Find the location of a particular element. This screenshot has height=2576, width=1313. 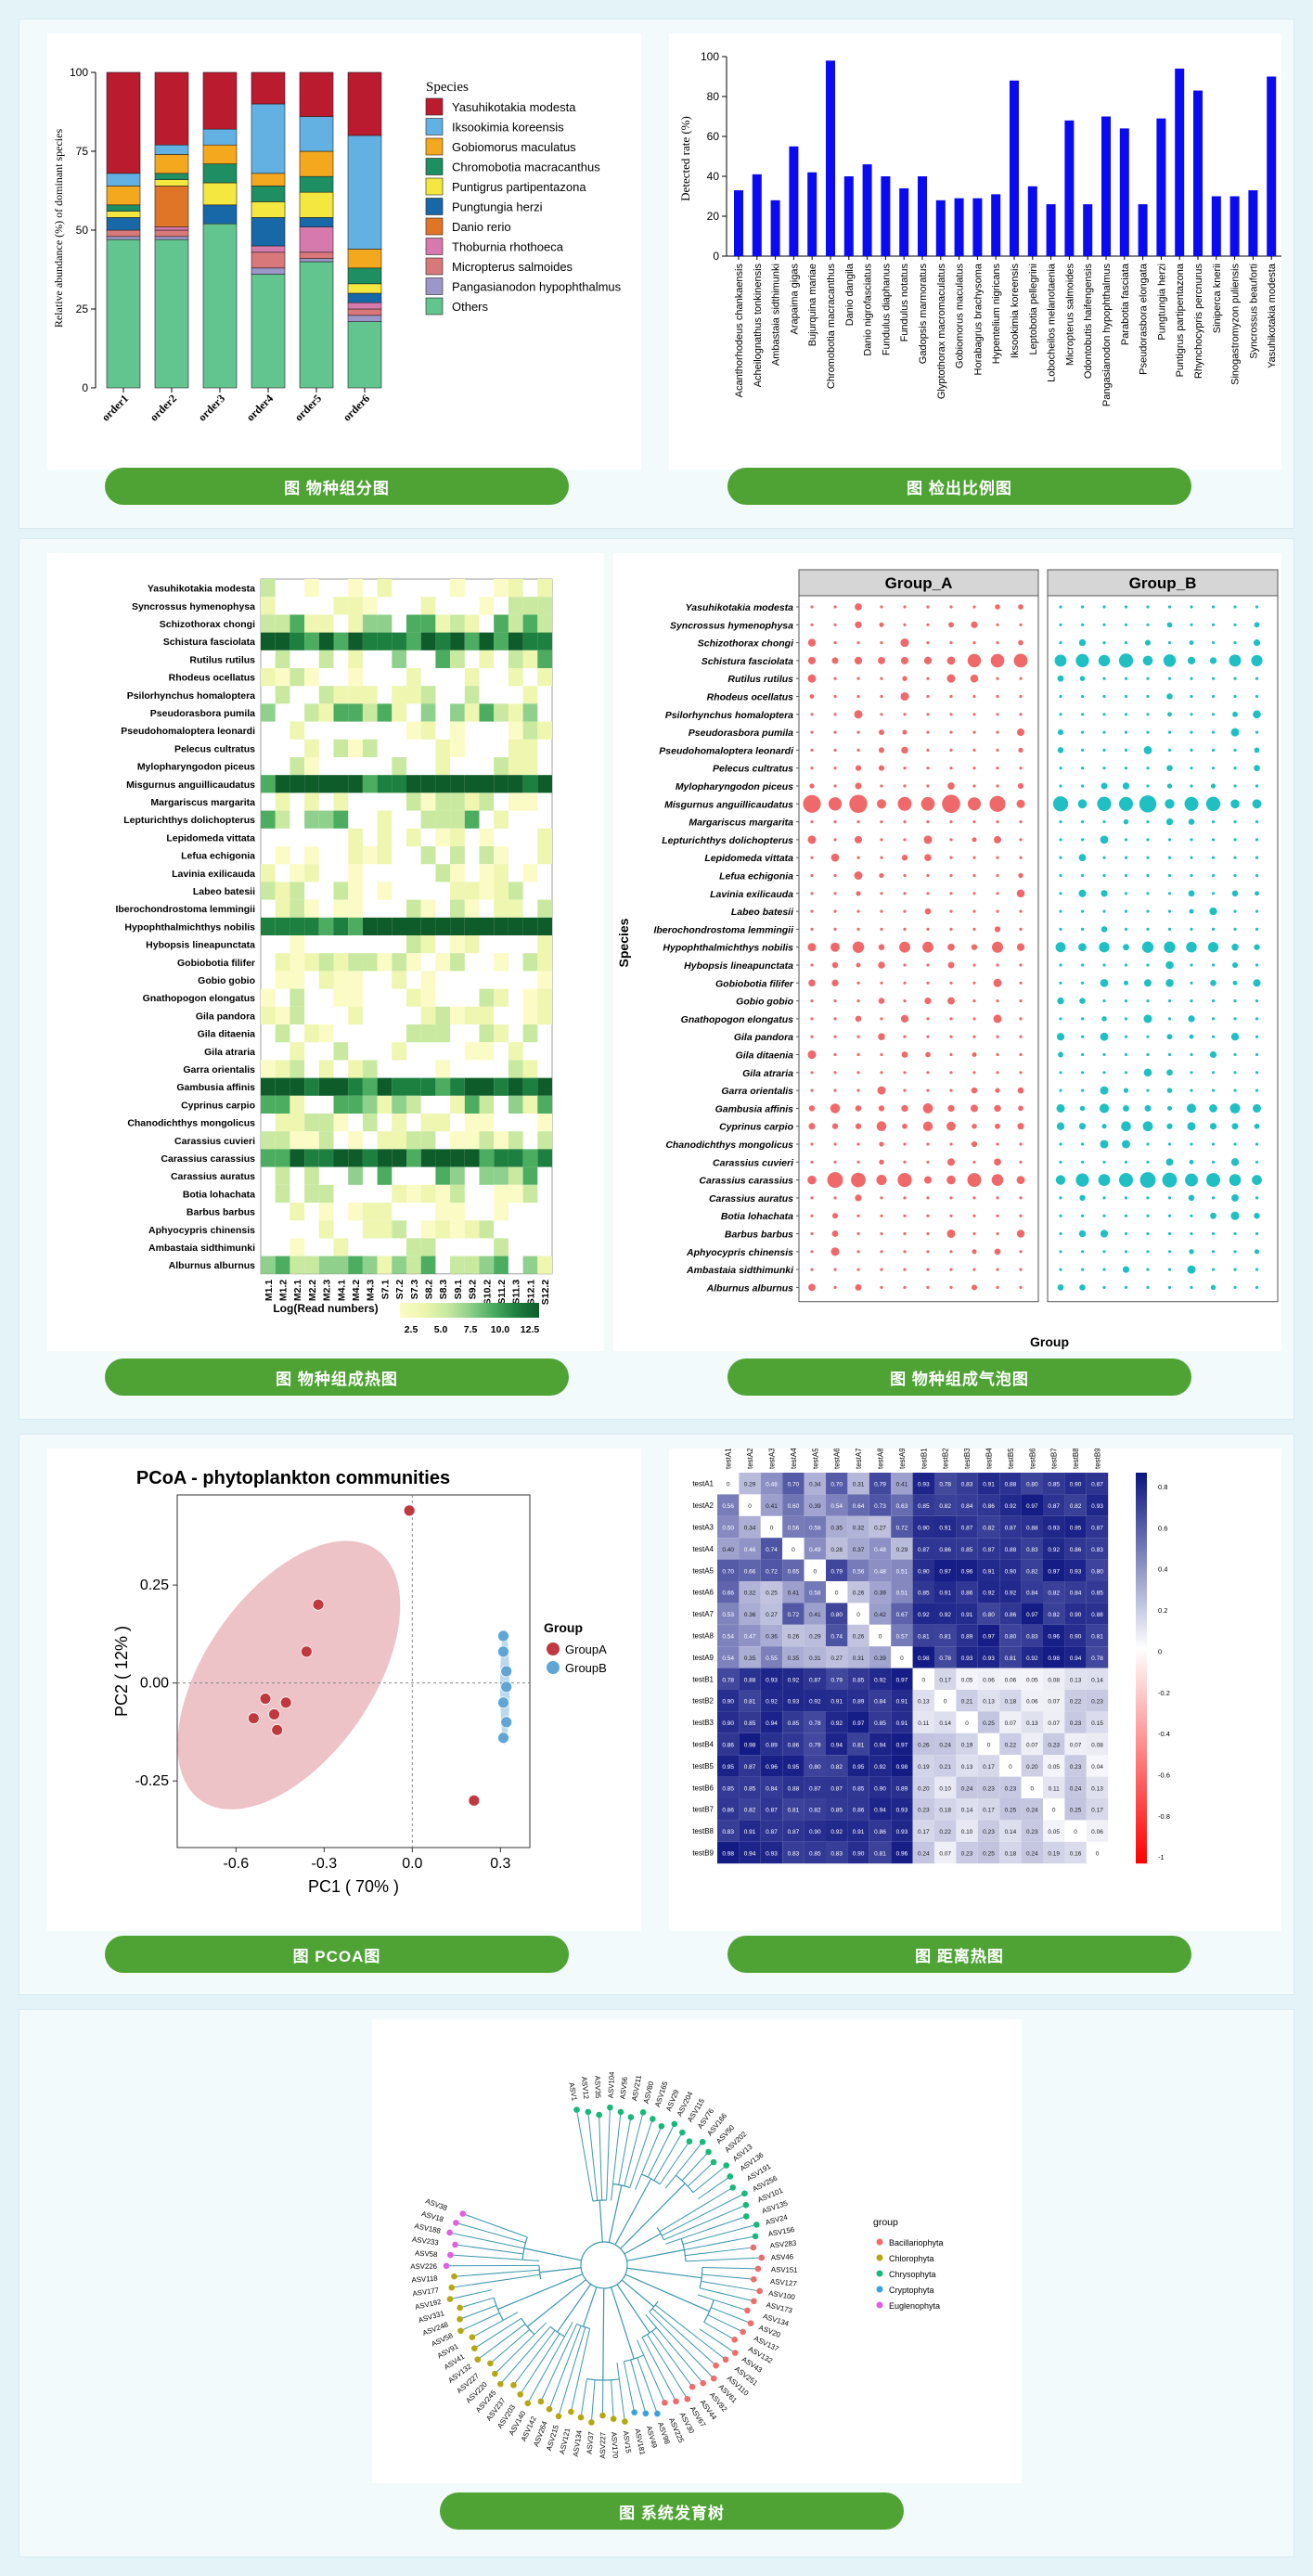

distance-col-label: testA6 is located at coordinates (837, 1459).